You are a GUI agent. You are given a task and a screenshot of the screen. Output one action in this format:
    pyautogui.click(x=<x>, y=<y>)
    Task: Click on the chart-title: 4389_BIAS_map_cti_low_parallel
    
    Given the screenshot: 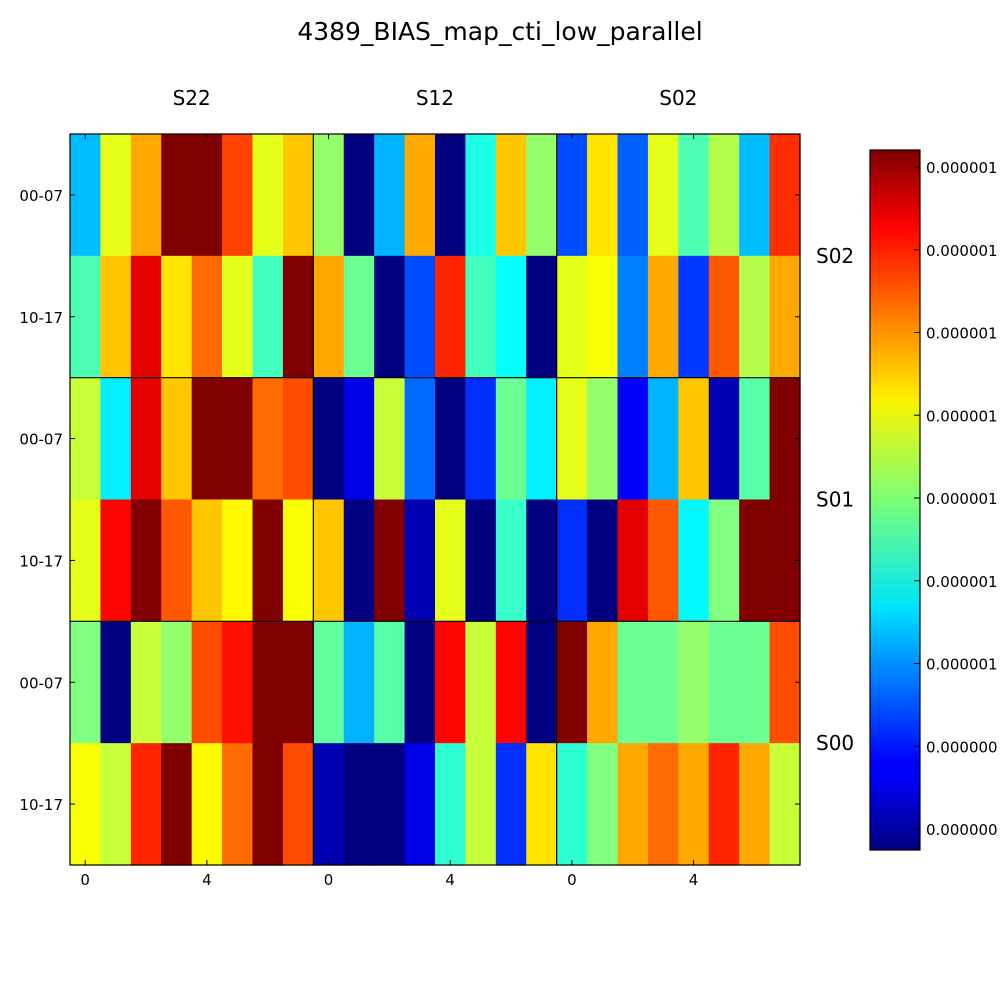 What is the action you would take?
    pyautogui.click(x=499, y=31)
    